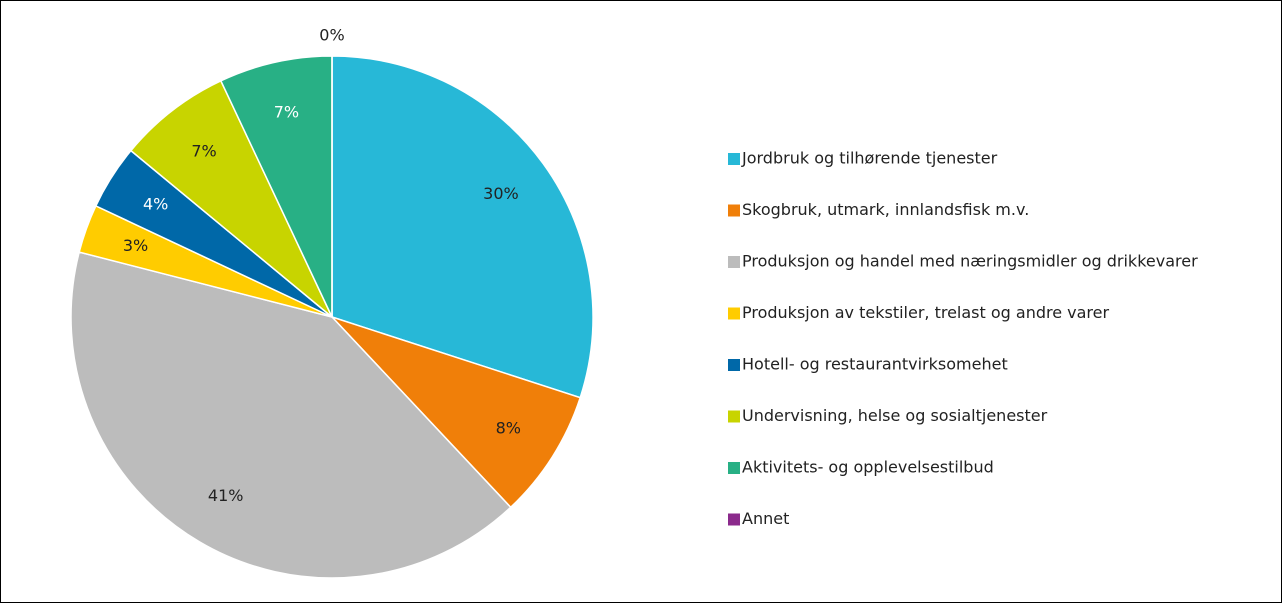 This screenshot has width=1282, height=603. I want to click on data-label: 4%, so click(155, 204).